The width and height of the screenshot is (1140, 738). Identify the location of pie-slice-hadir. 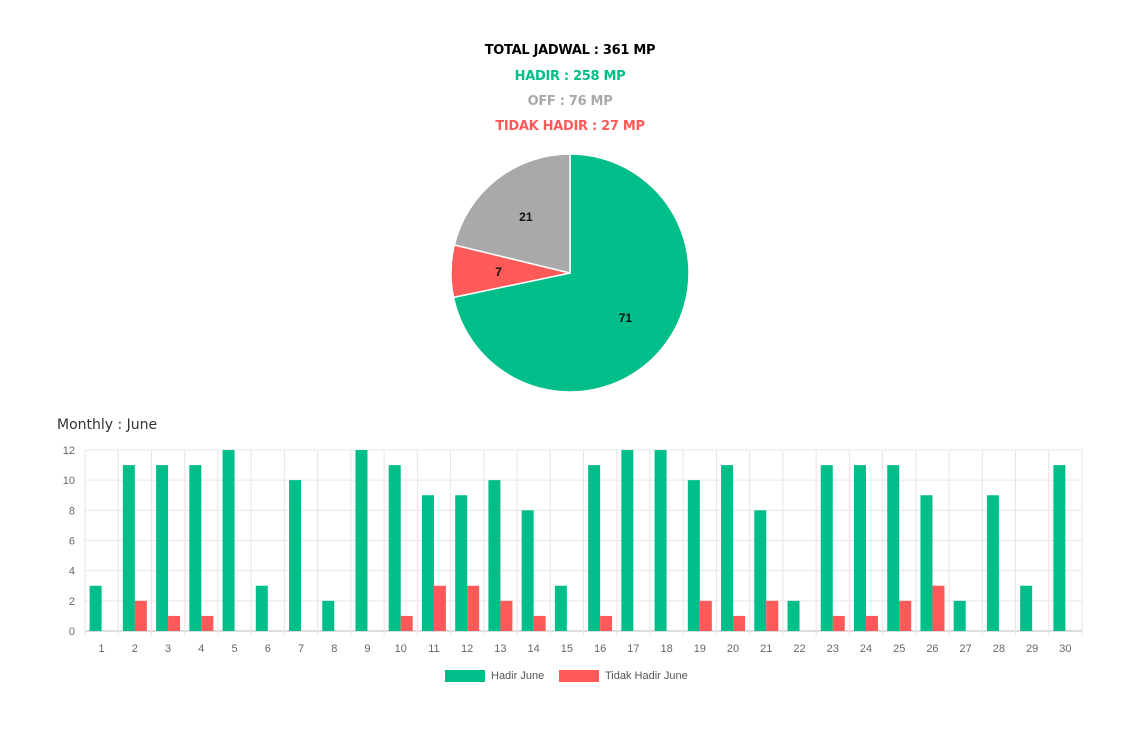
(571, 273).